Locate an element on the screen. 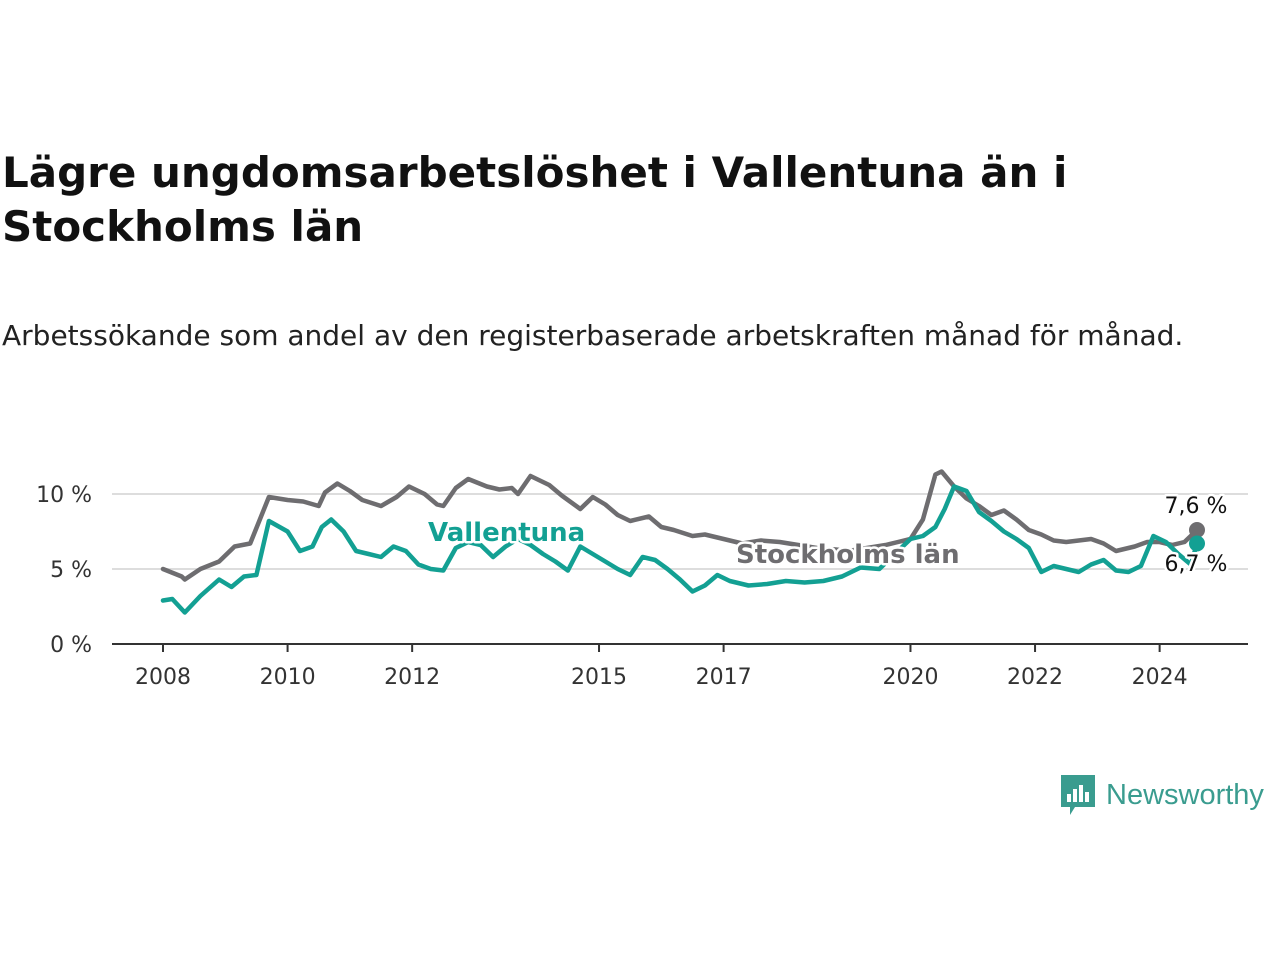 The image size is (1280, 960). x-tick-label: 2012 is located at coordinates (412, 677).